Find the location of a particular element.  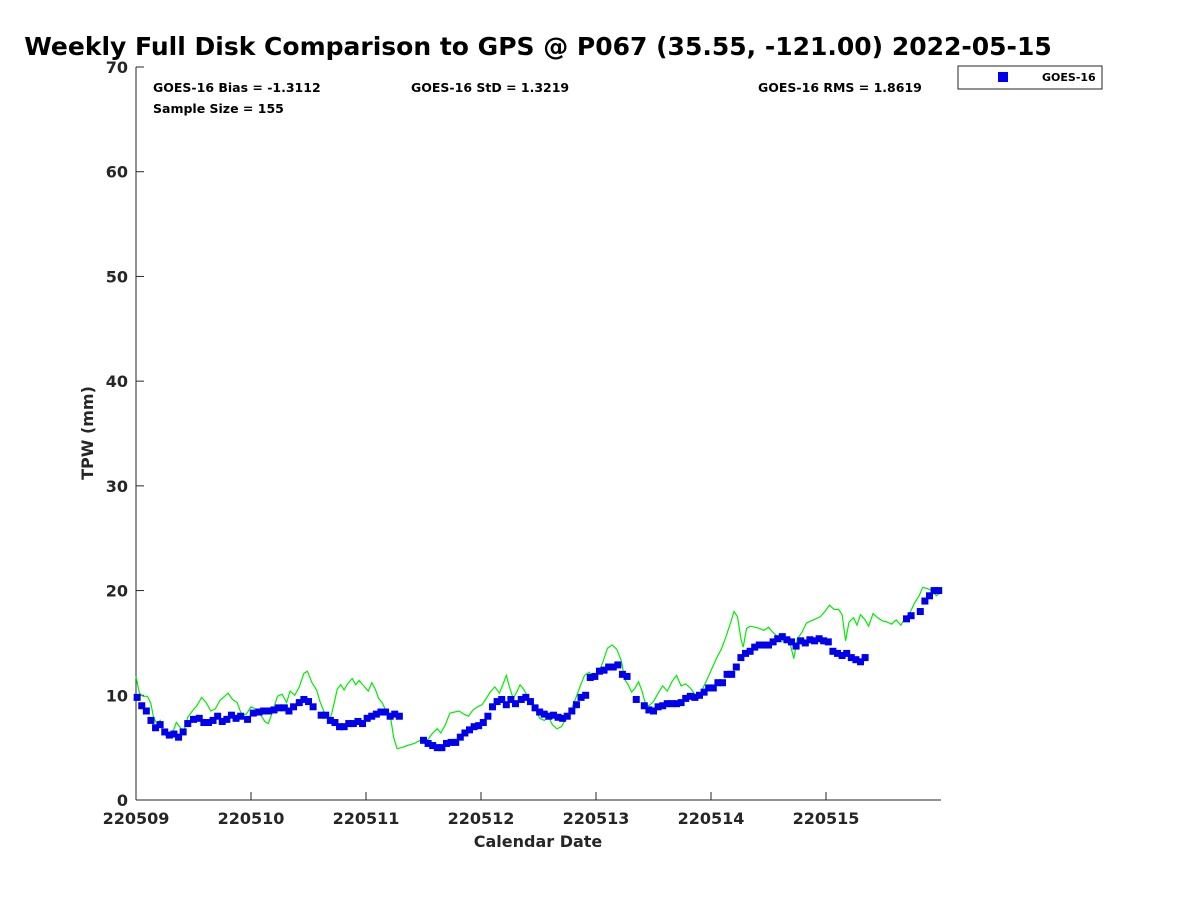

legend-box is located at coordinates (1030, 77).